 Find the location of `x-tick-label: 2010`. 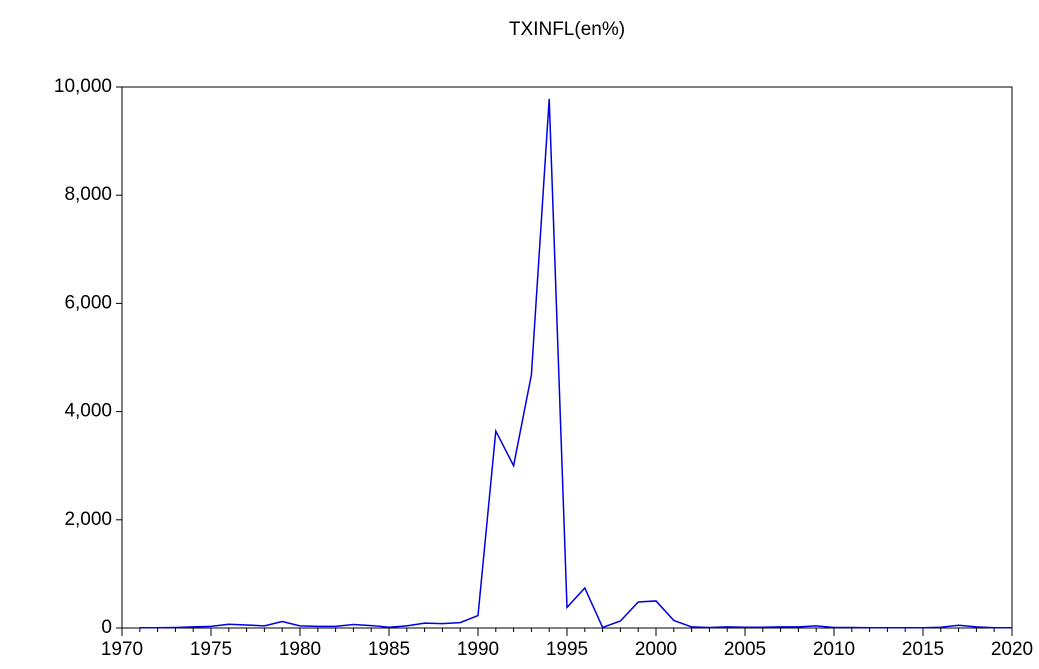

x-tick-label: 2010 is located at coordinates (834, 649).